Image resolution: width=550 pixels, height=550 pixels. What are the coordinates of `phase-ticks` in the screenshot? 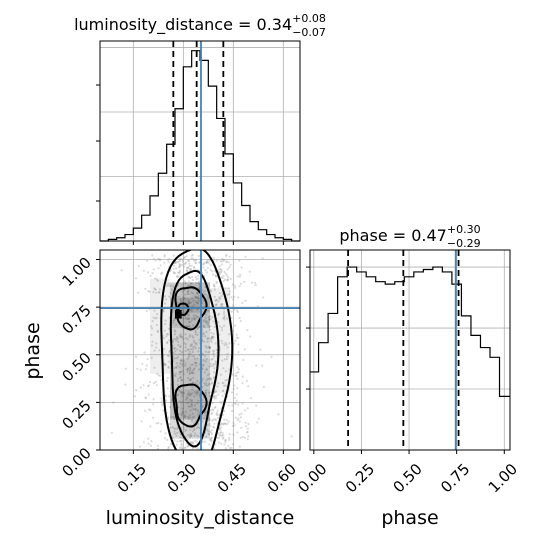 It's located at (405, 360).